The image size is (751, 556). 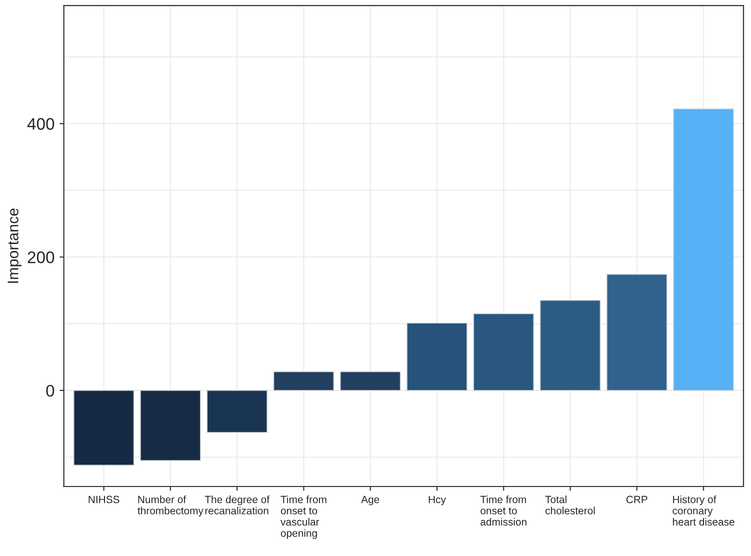 I want to click on x-tick-label: The degree of recanalization, so click(x=237, y=505).